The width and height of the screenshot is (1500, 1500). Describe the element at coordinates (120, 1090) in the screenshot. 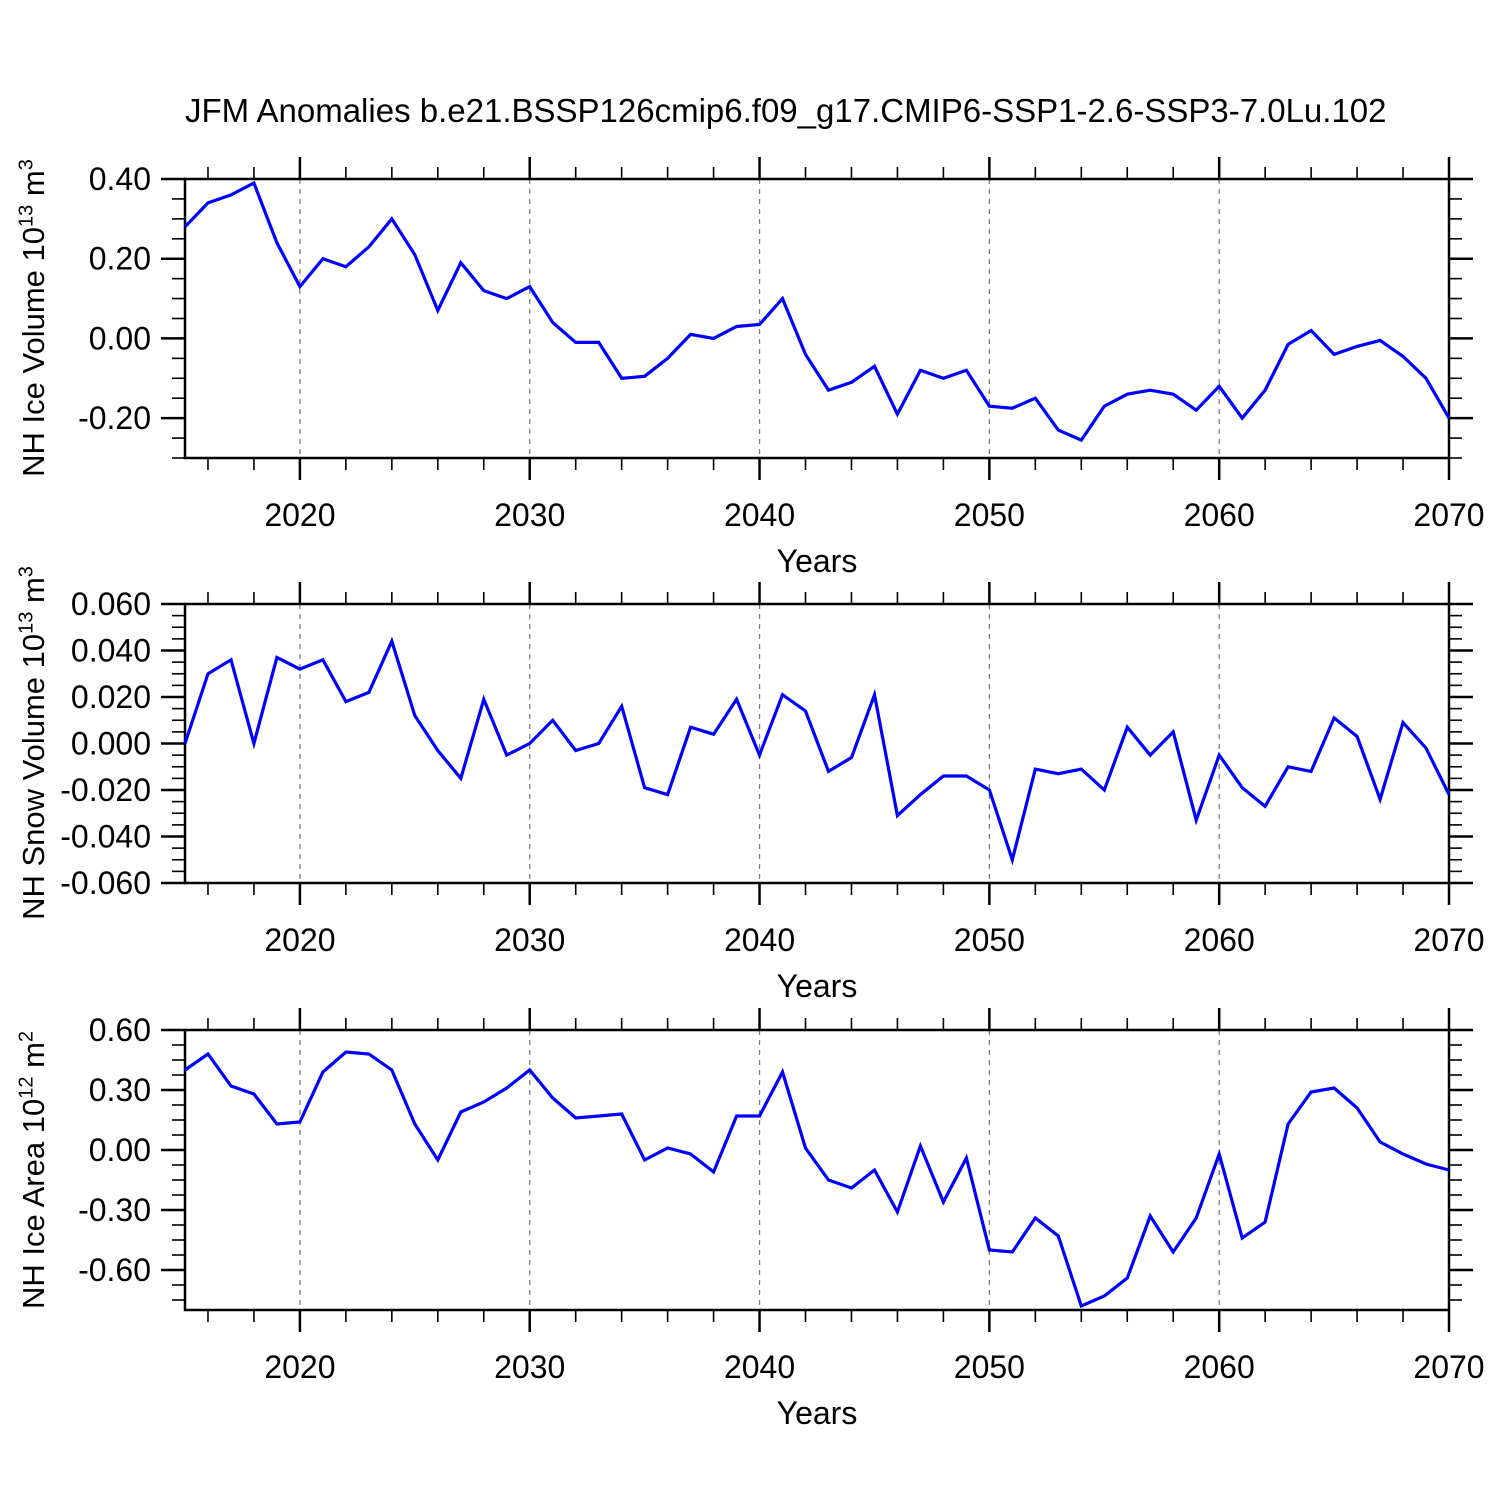

I see `svg-text: 0.30` at that location.